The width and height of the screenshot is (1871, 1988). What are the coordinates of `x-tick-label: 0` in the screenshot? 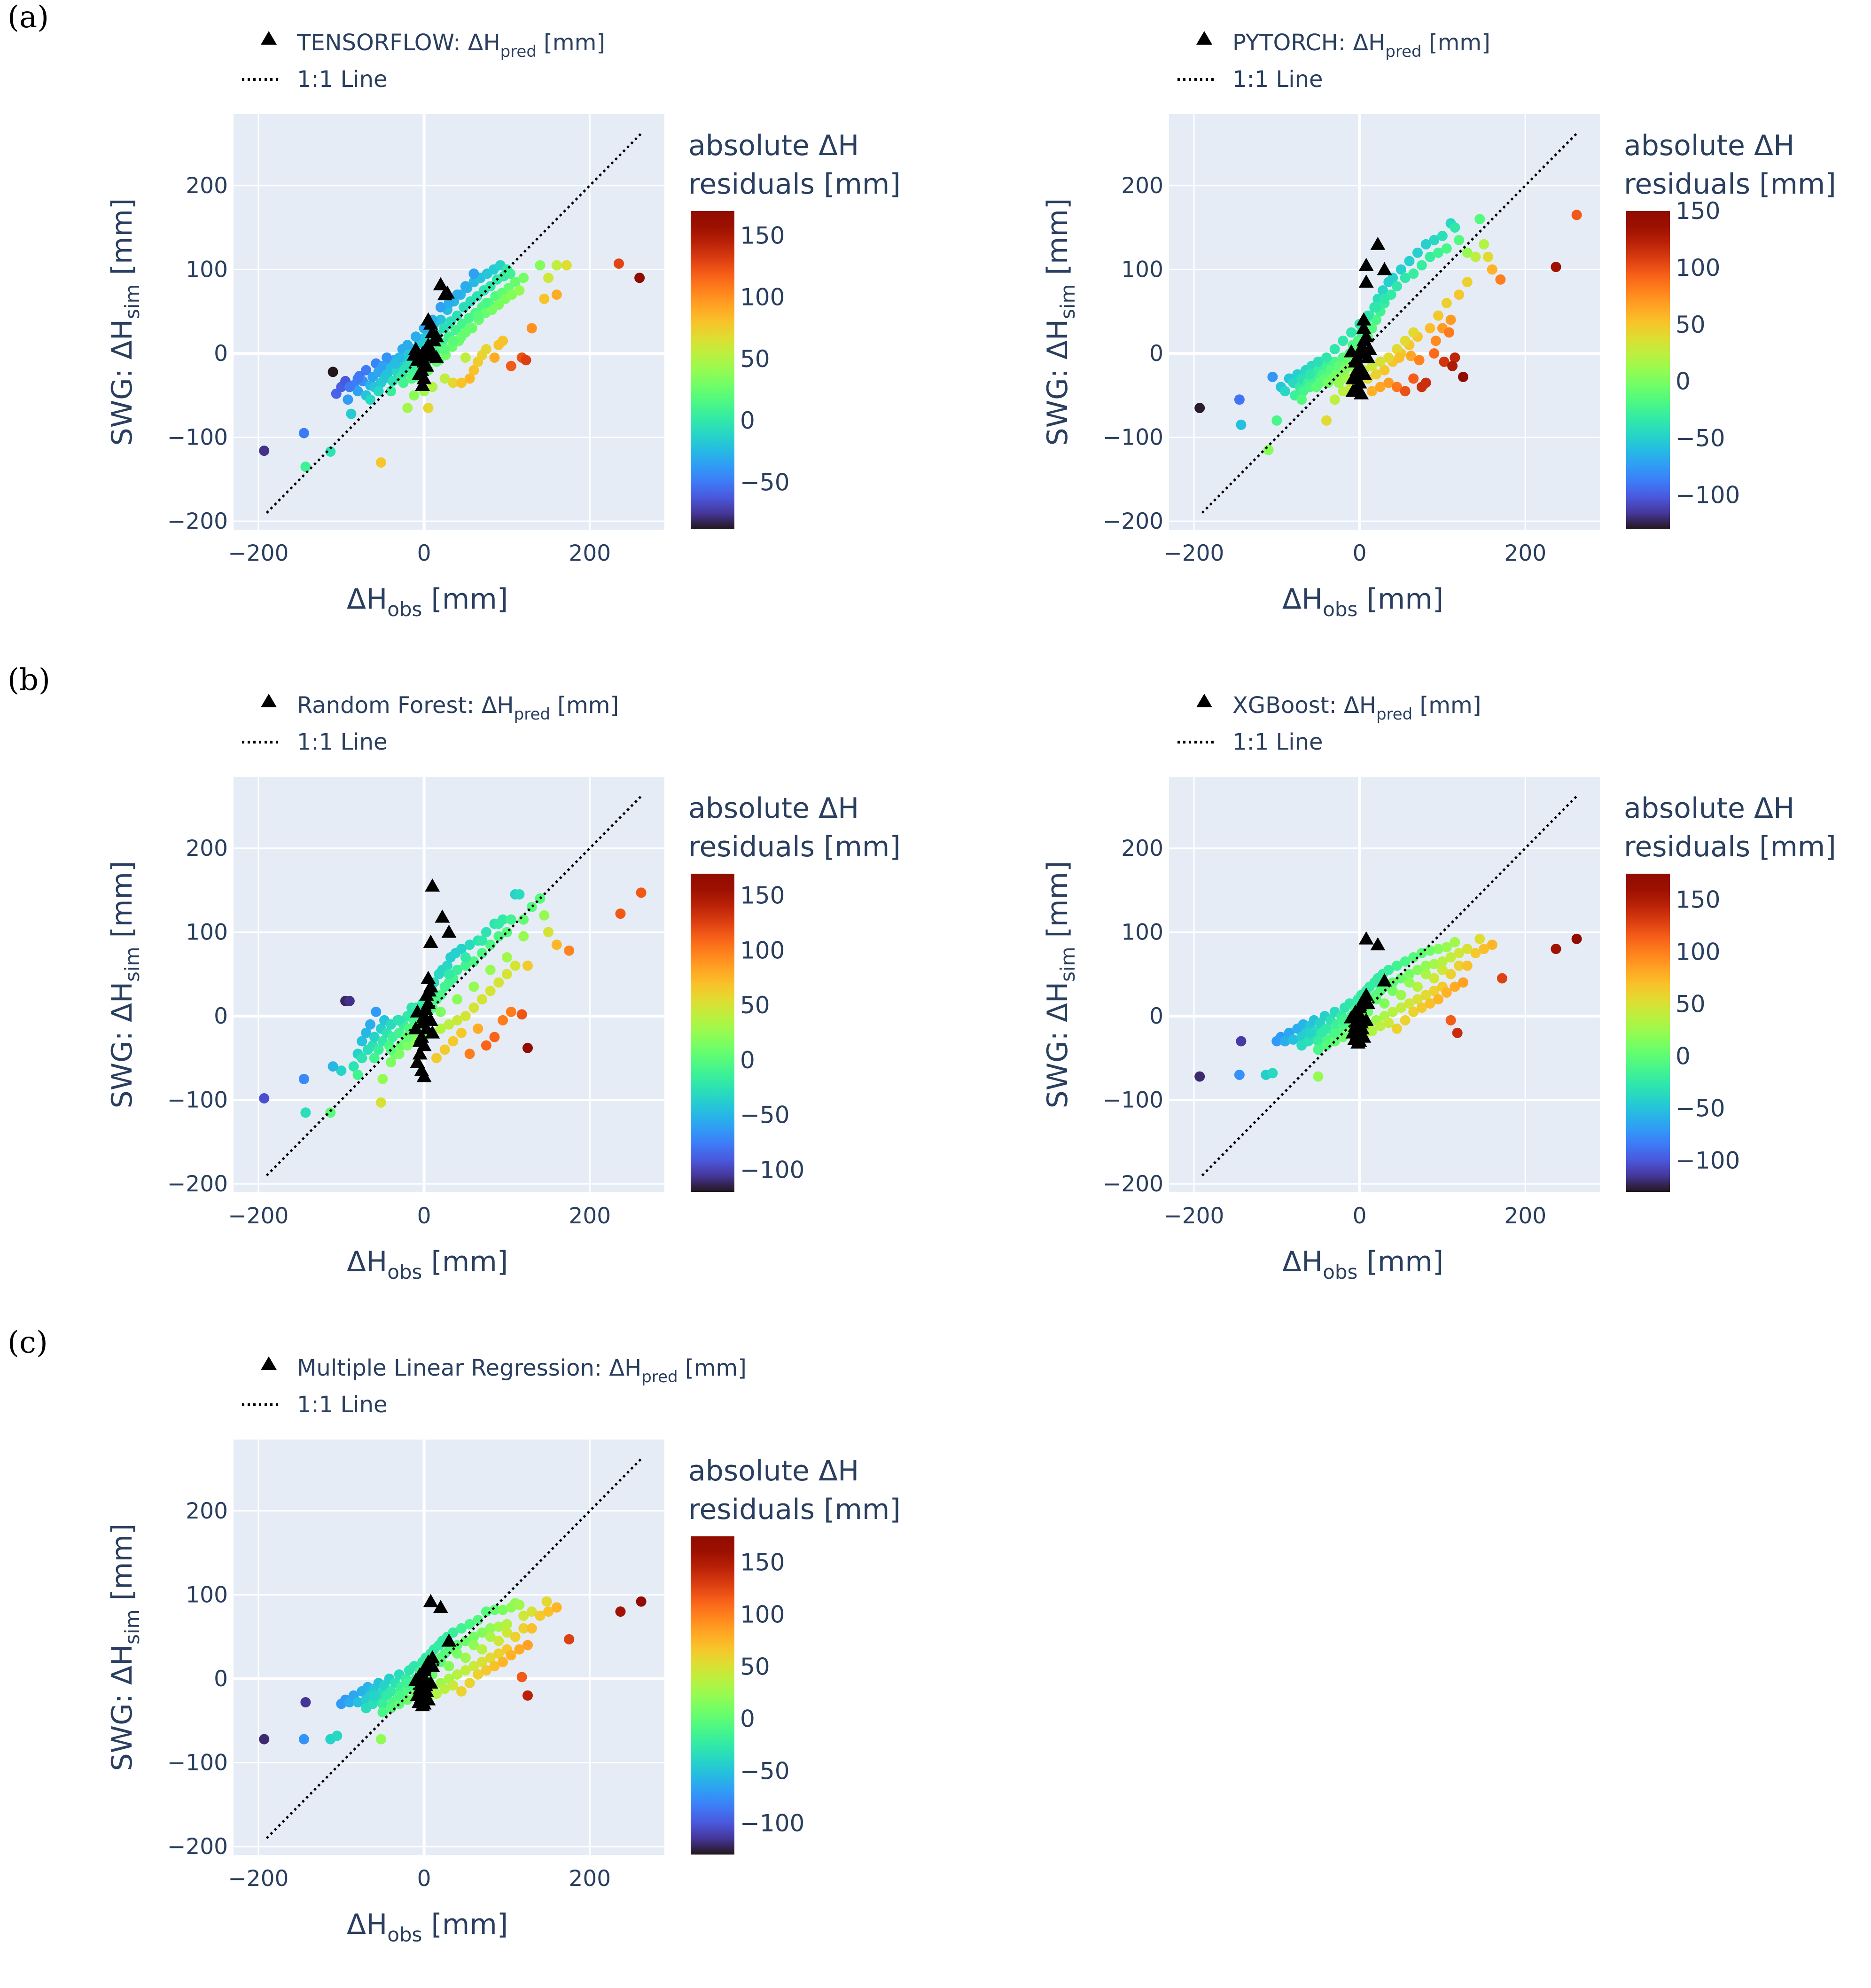 It's located at (1360, 1216).